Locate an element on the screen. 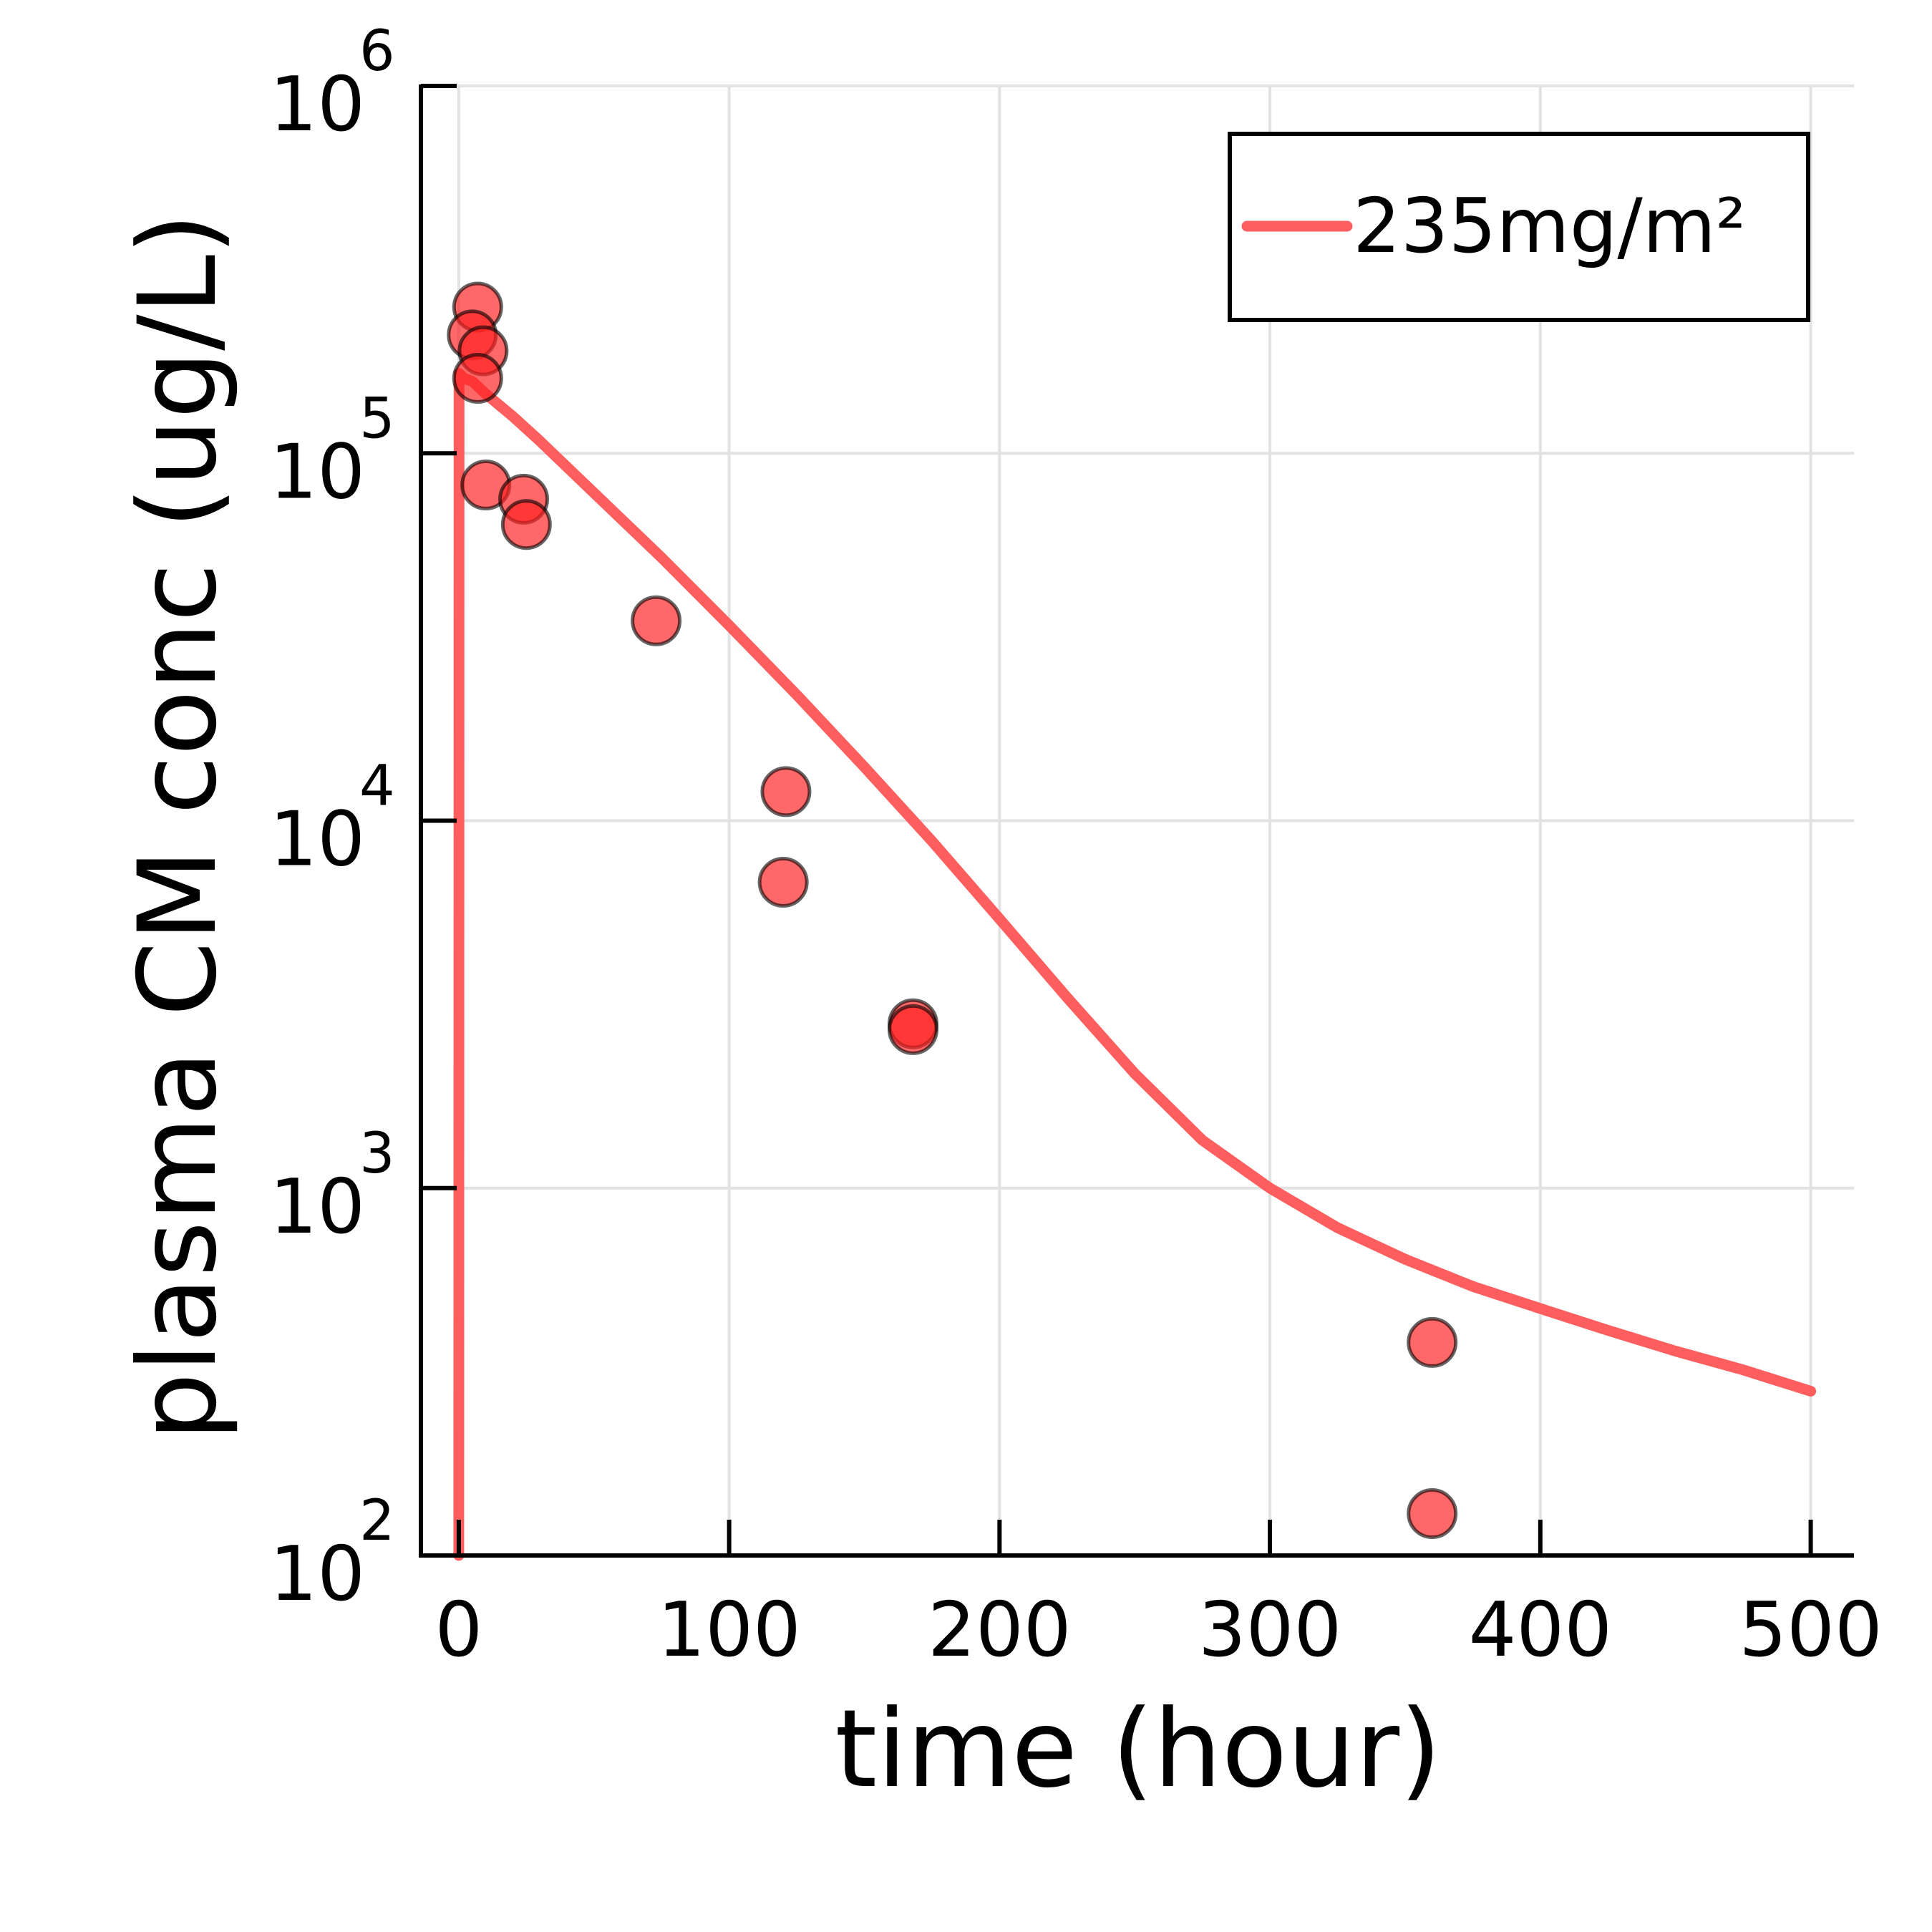 This screenshot has width=1932, height=1932. y-tick-label-exponent: 5 is located at coordinates (377, 419).